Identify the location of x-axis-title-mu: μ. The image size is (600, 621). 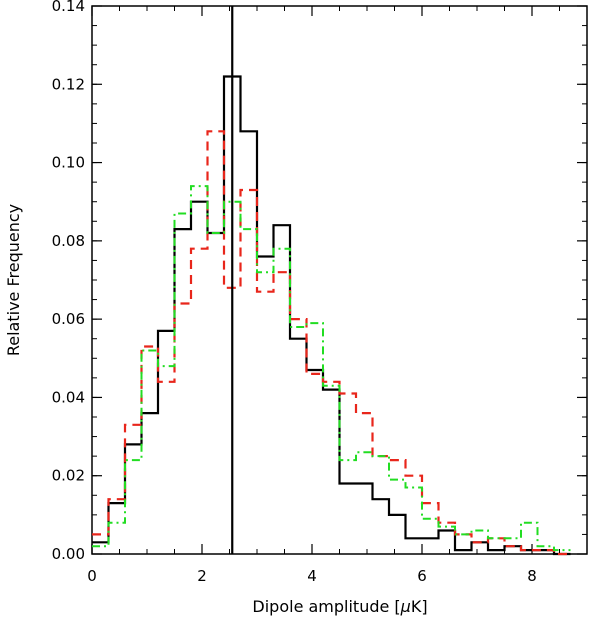
(405, 606).